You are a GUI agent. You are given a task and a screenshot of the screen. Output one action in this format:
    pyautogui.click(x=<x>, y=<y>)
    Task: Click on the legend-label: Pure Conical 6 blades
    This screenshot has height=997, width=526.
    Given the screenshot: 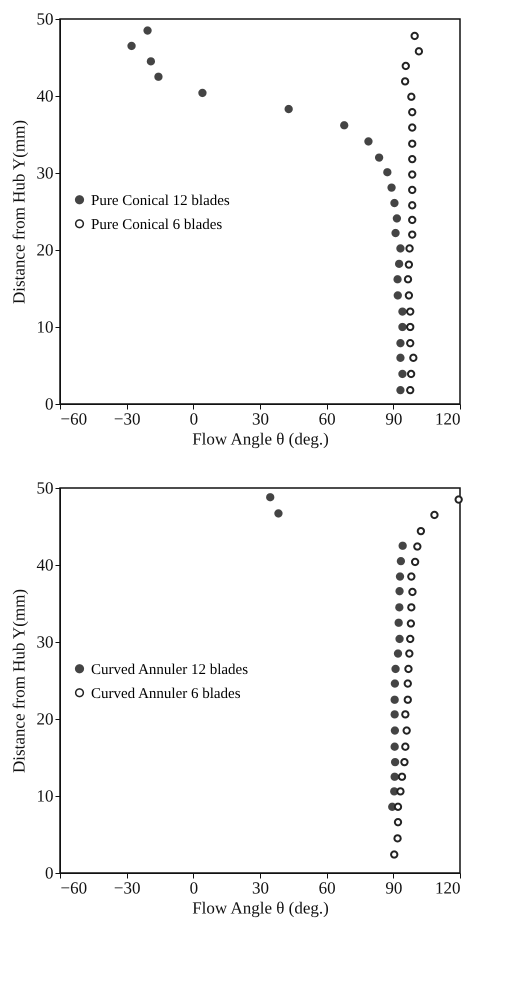 What is the action you would take?
    pyautogui.click(x=156, y=224)
    